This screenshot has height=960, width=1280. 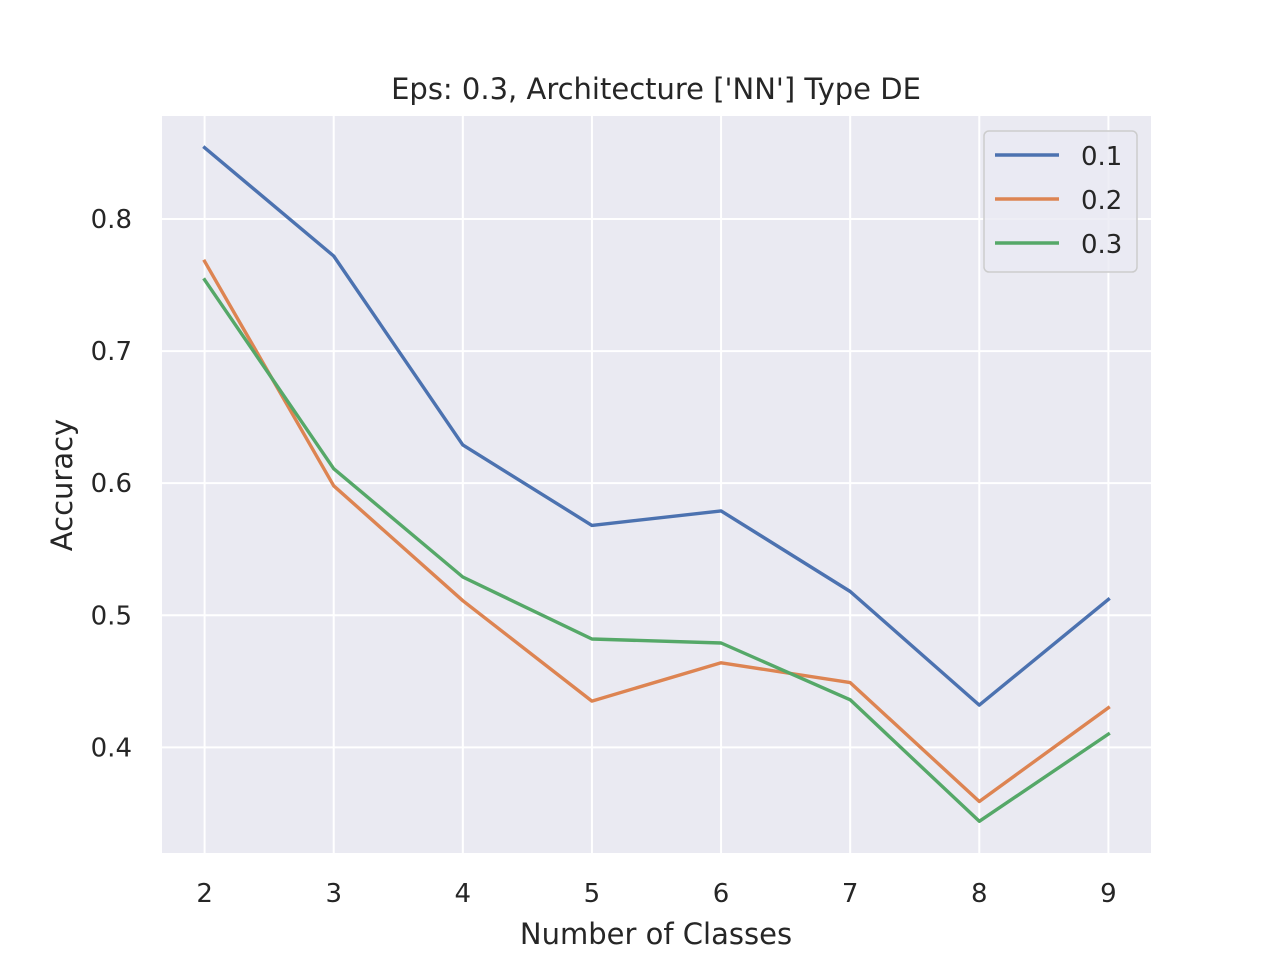 I want to click on chart-title: Eps: 0.3, Architecture ['NN'] Type DE, so click(x=656, y=89).